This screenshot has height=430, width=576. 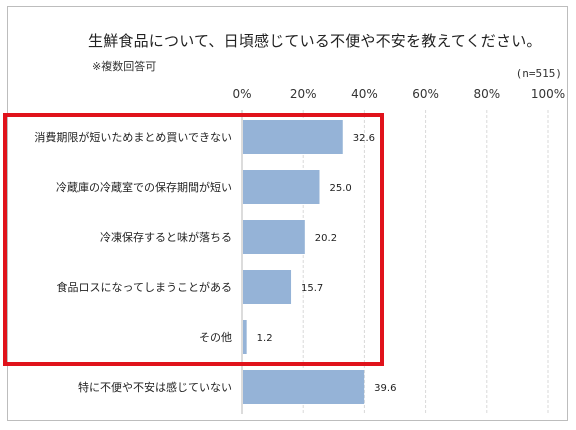 I want to click on category-label: その他, so click(x=215, y=337).